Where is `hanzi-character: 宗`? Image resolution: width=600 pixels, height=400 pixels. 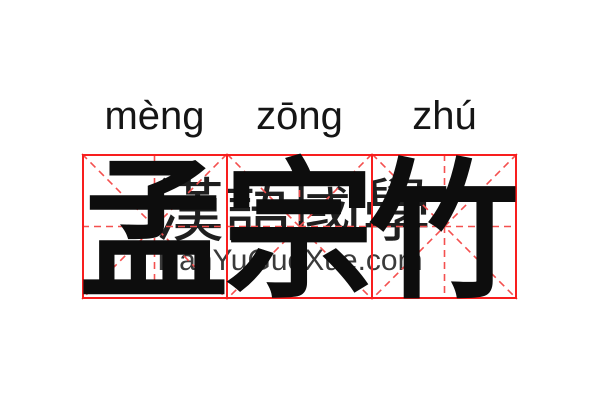
hanzi-character: 宗 is located at coordinates (299, 232).